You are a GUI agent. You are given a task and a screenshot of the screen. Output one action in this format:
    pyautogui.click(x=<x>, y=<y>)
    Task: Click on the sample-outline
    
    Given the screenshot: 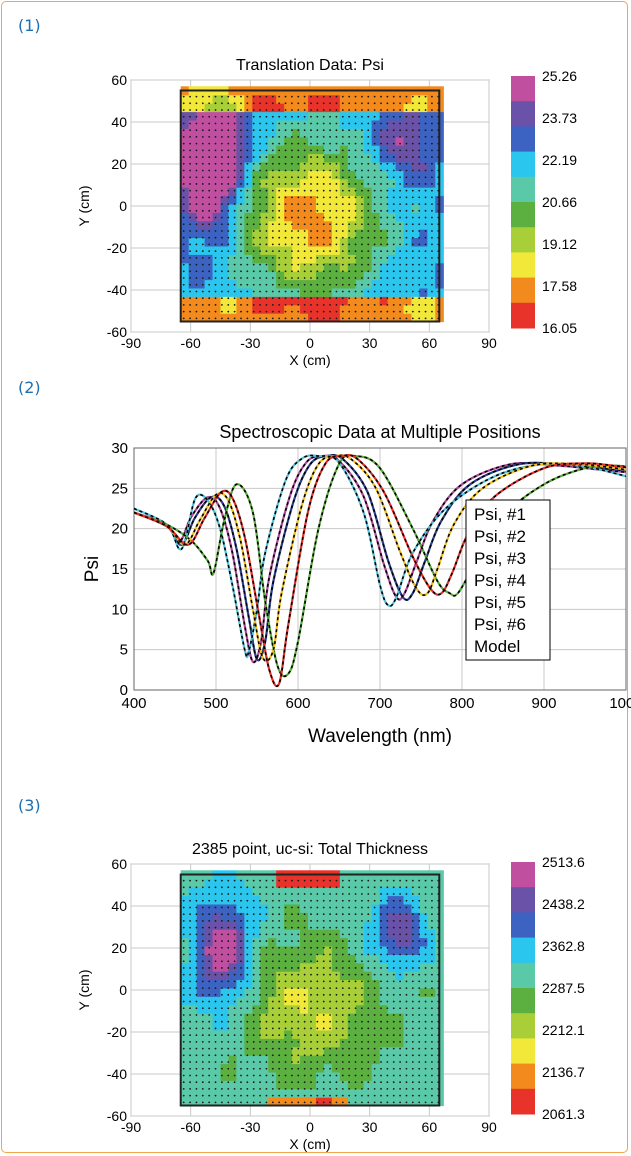 What is the action you would take?
    pyautogui.click(x=310, y=990)
    